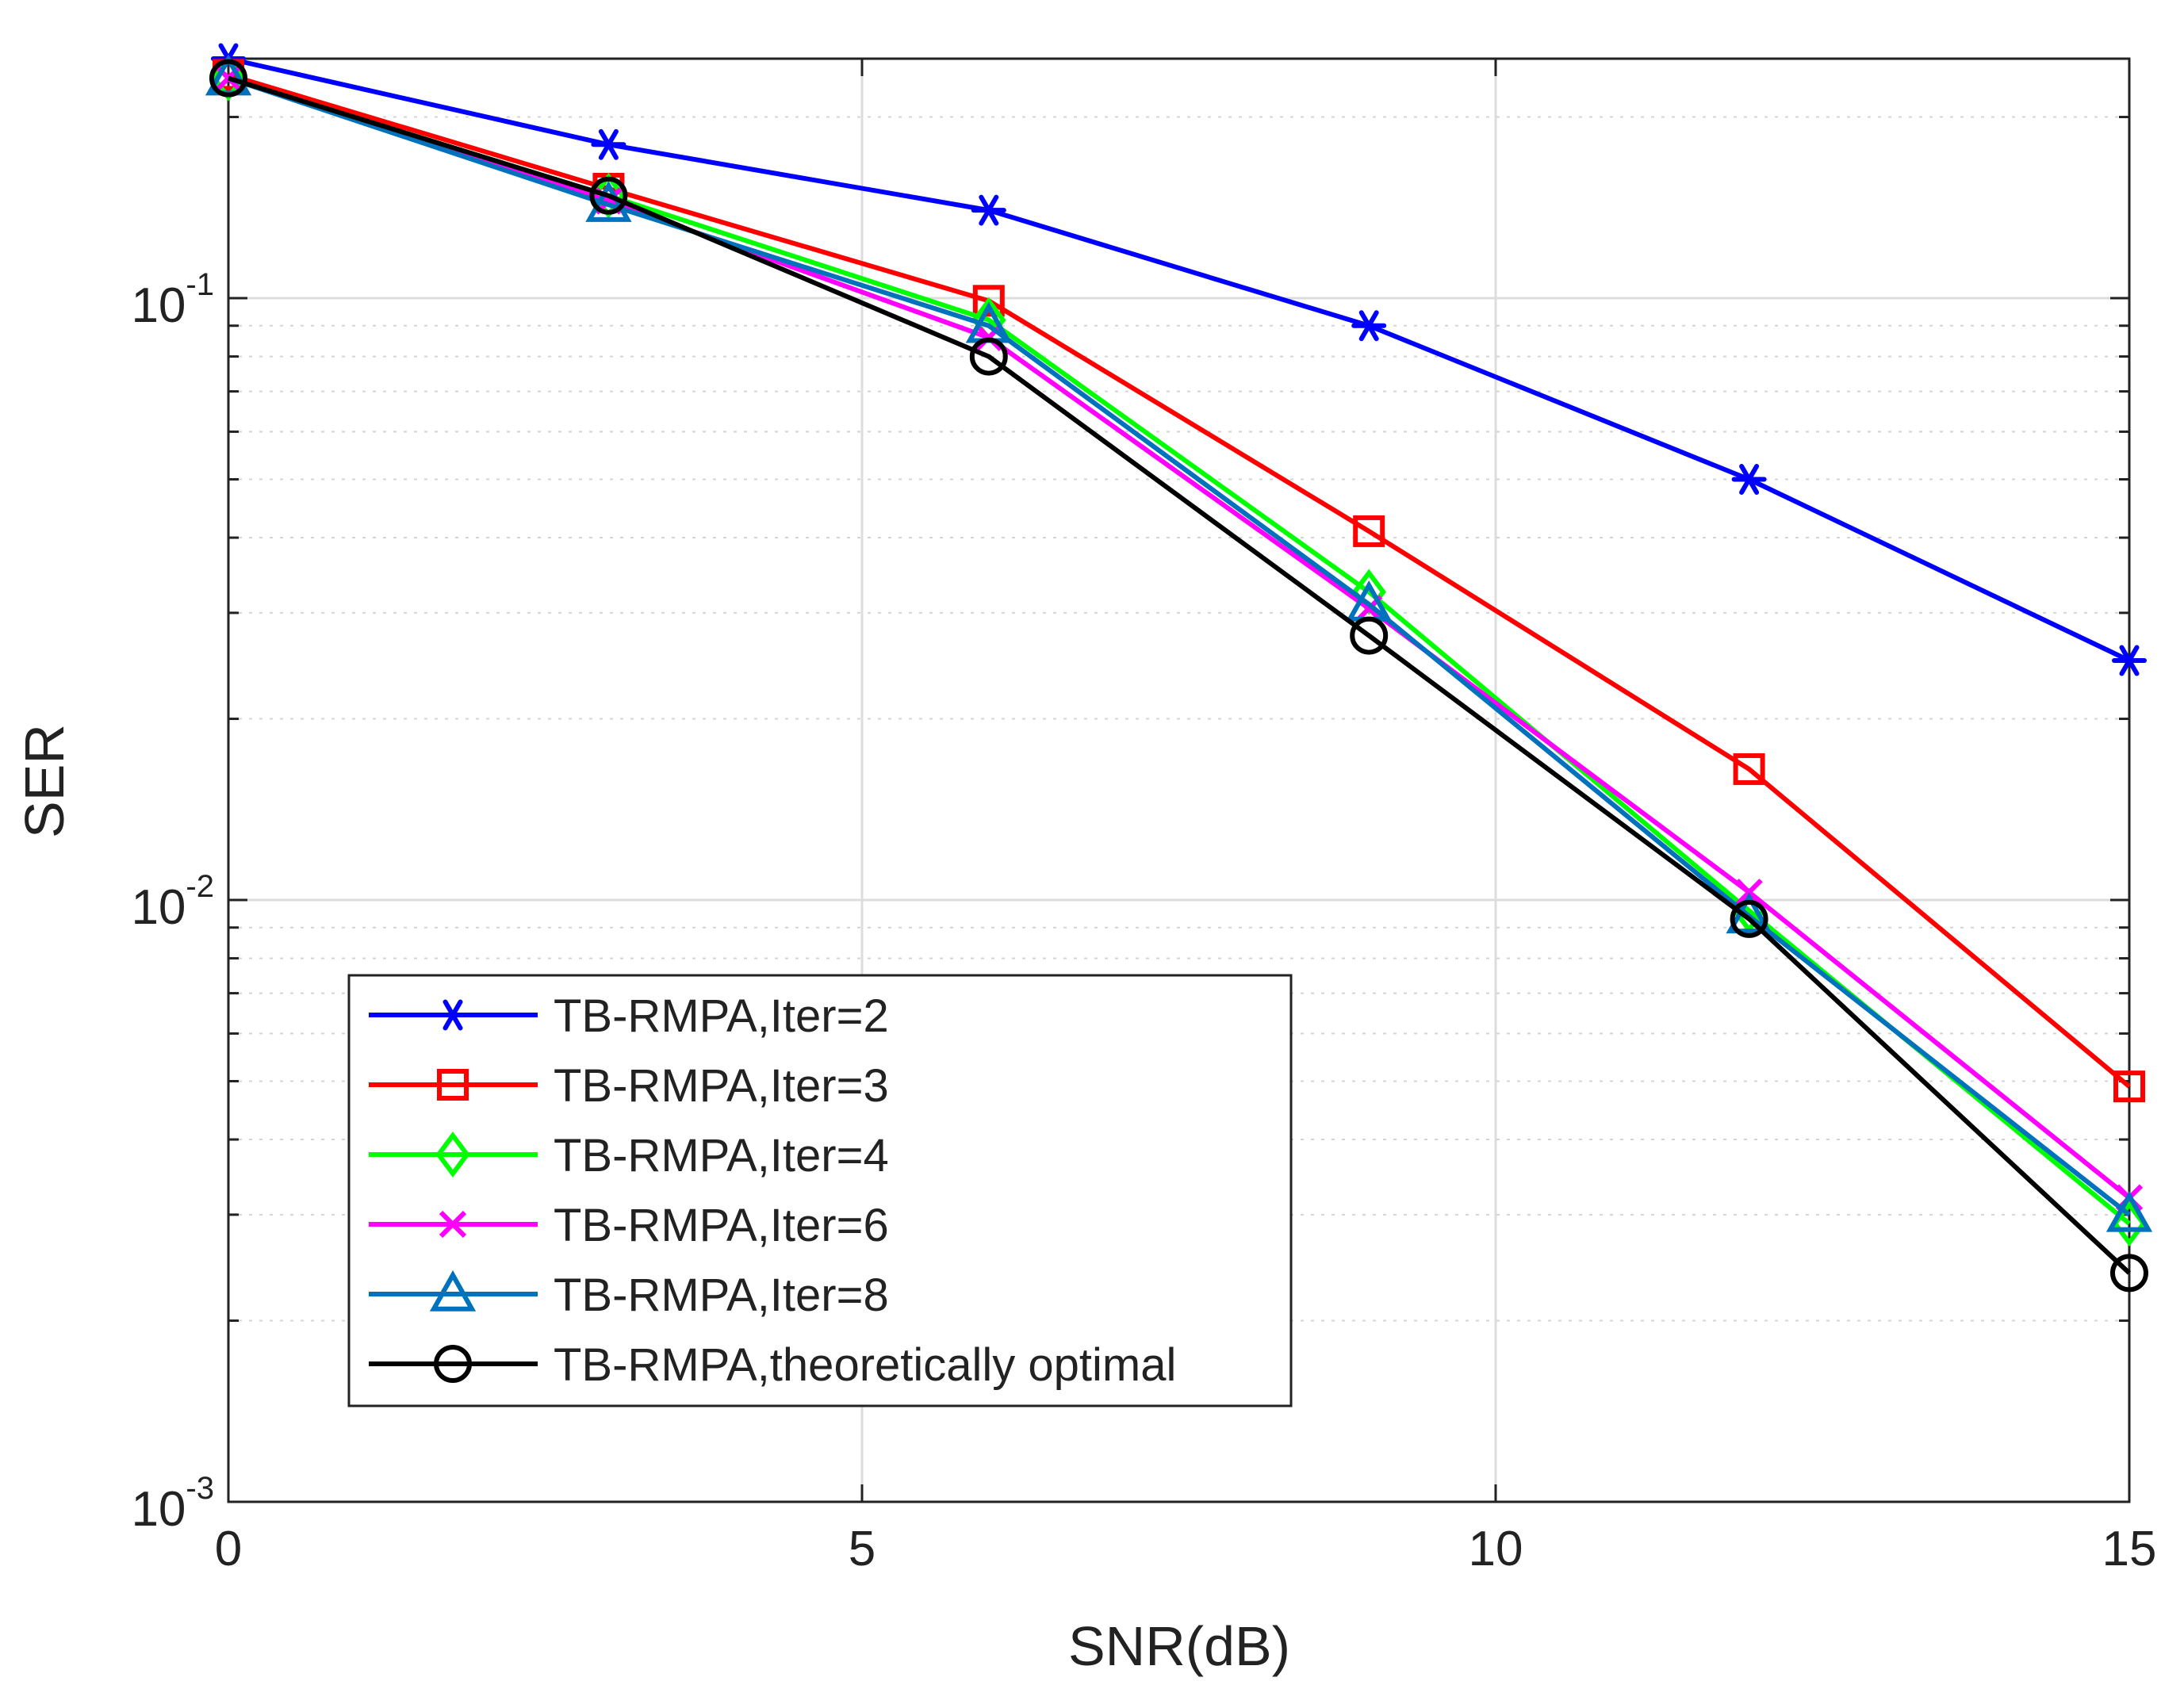  Describe the element at coordinates (865, 1365) in the screenshot. I see `legend-label: TB-RMPA,theoretically optimal` at that location.